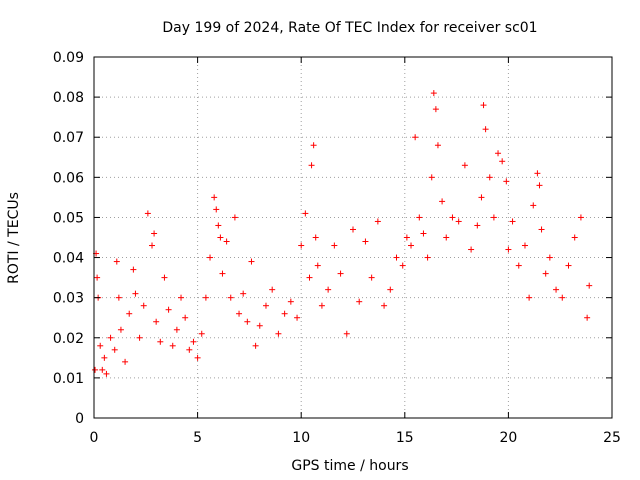  What do you see at coordinates (197, 438) in the screenshot?
I see `x-tick-label: 5` at bounding box center [197, 438].